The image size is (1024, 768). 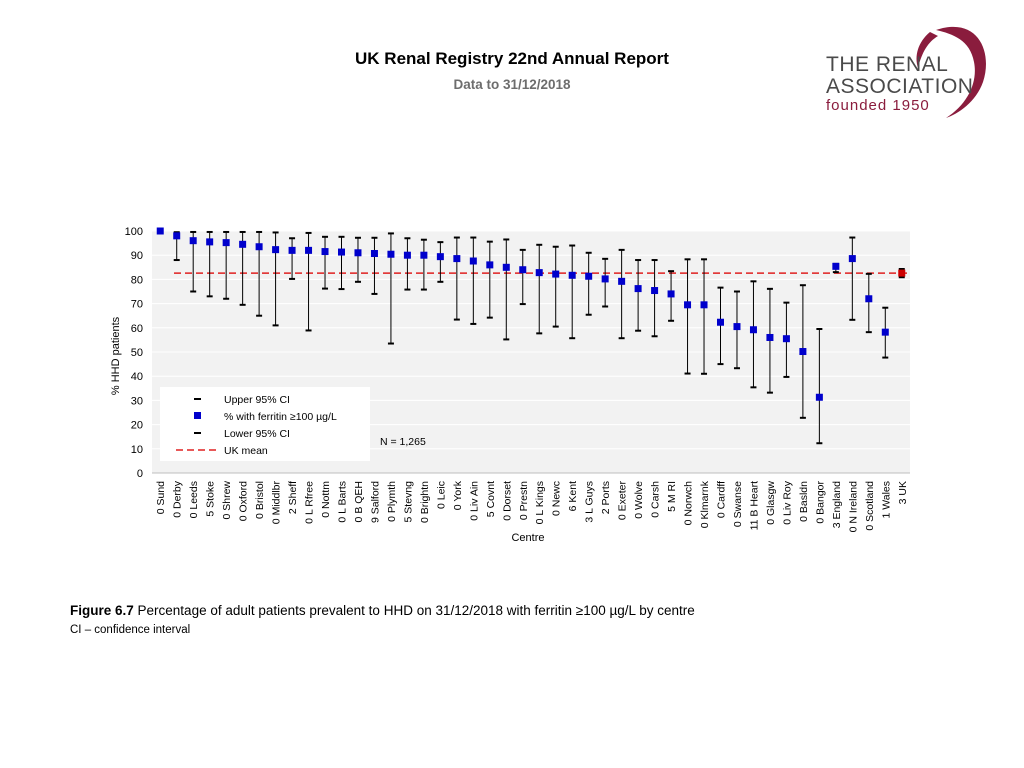 I want to click on y-tick-label: 60, so click(x=137, y=329).